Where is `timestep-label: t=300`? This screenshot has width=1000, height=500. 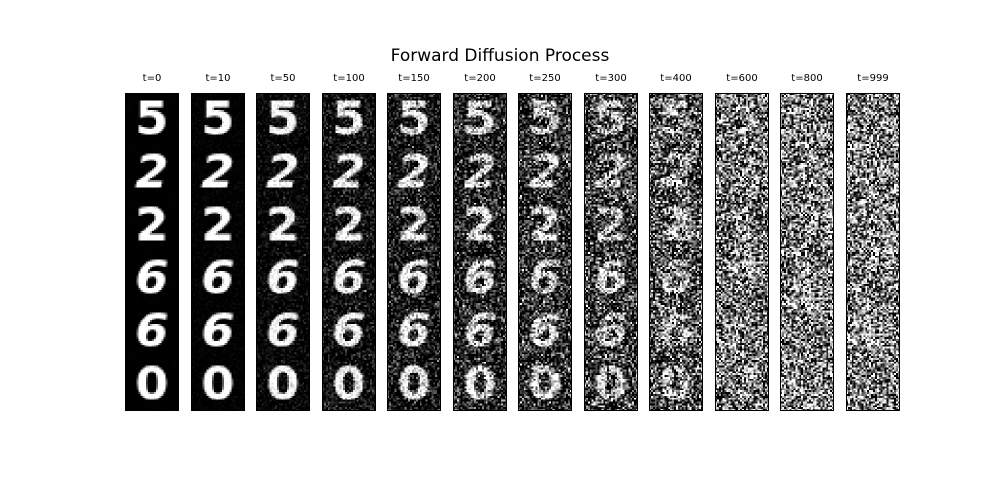 timestep-label: t=300 is located at coordinates (611, 78).